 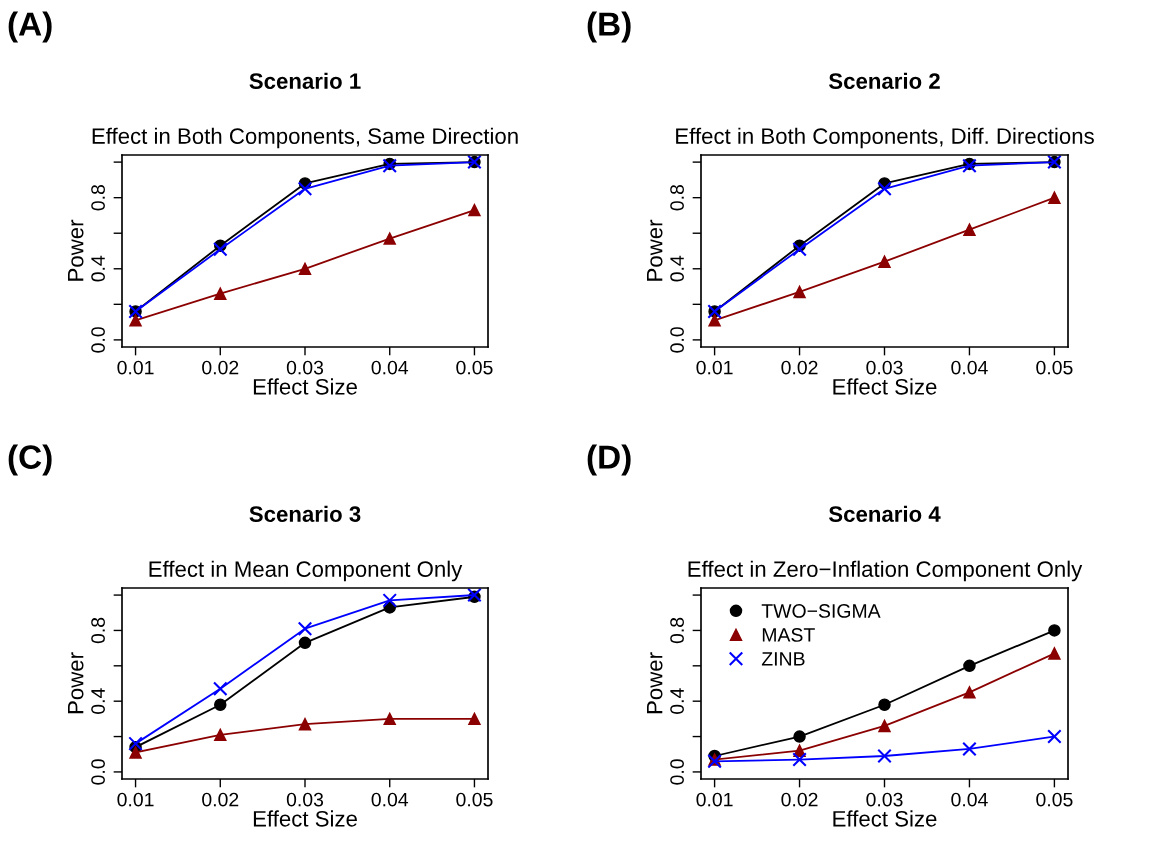 I want to click on chart-subtitle: Effect in Mean Component Only, so click(x=306, y=571).